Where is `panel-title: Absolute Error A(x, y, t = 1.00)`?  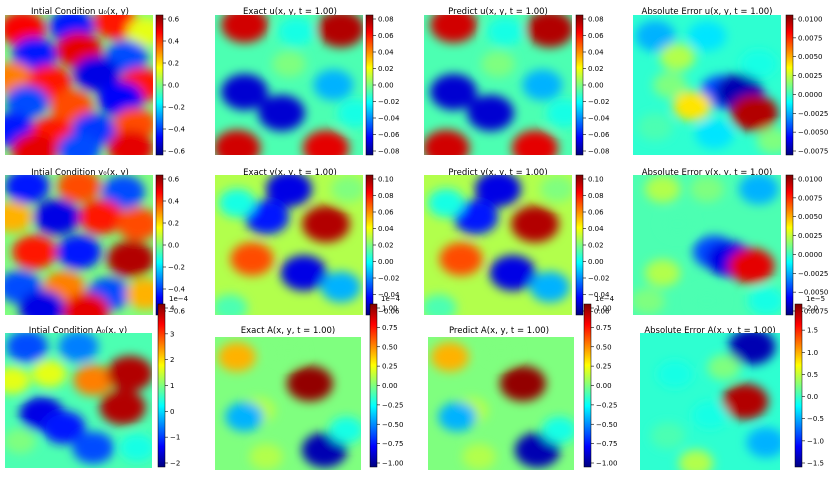
panel-title: Absolute Error A(x, y, t = 1.00) is located at coordinates (709, 331).